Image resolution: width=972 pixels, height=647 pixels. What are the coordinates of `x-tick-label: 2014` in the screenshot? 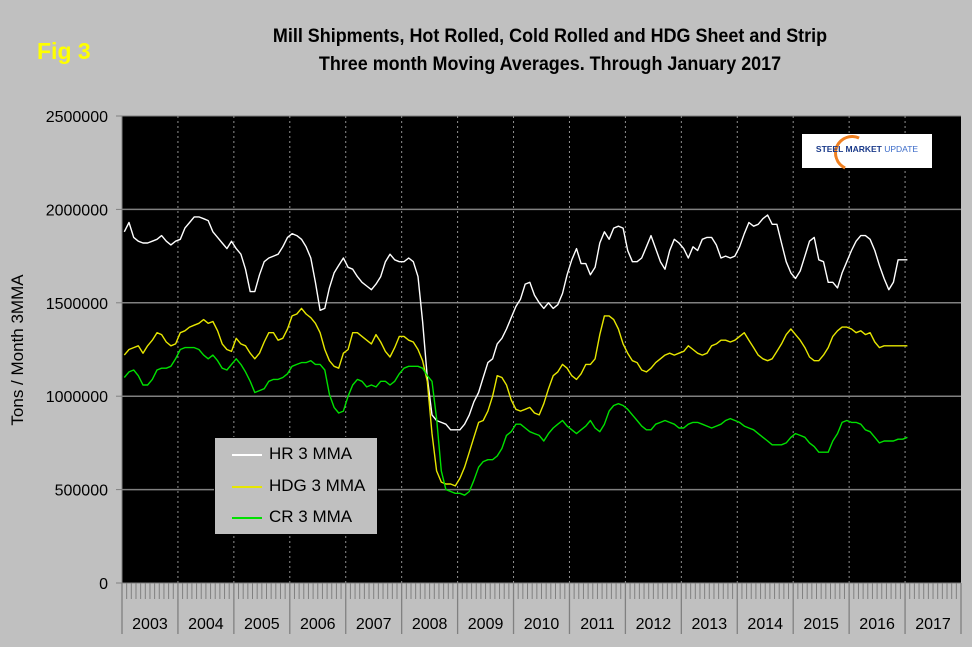 It's located at (765, 624).